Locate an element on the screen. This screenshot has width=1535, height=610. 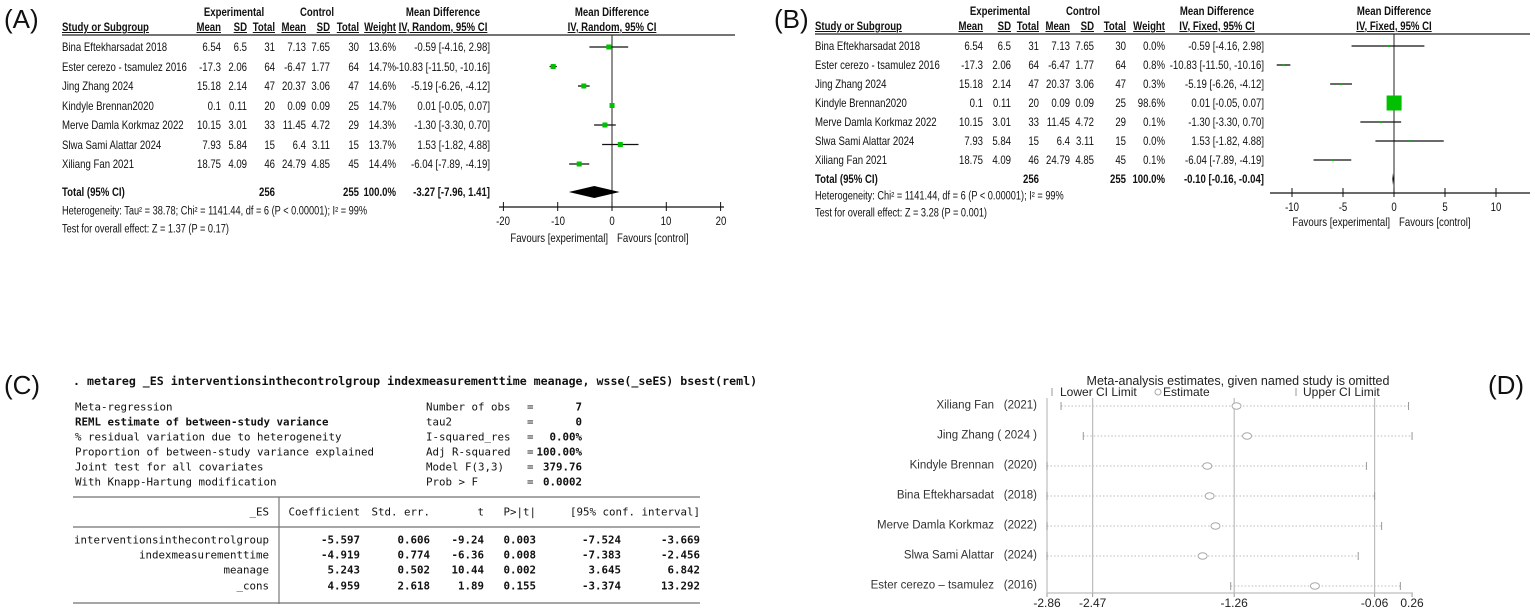
table-value: 0.155 is located at coordinates (519, 586).